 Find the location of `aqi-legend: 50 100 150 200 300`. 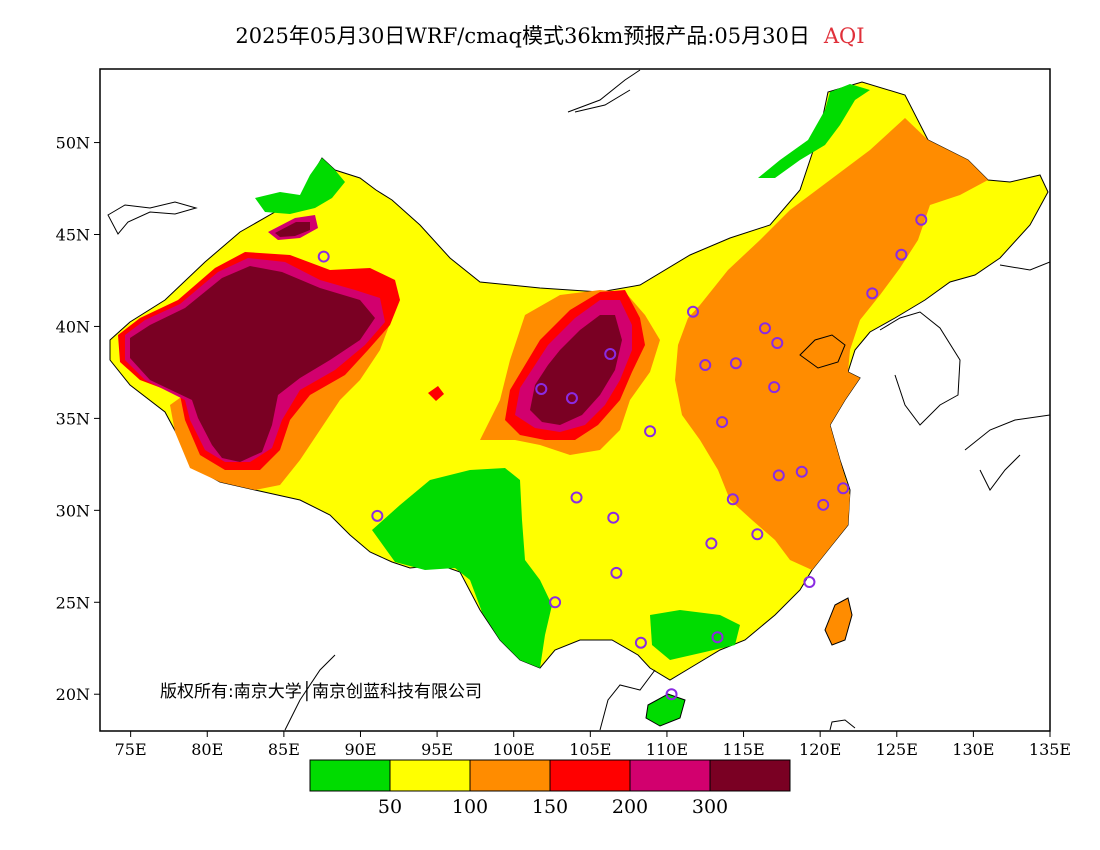

aqi-legend: 50 100 150 200 300 is located at coordinates (550, 788).